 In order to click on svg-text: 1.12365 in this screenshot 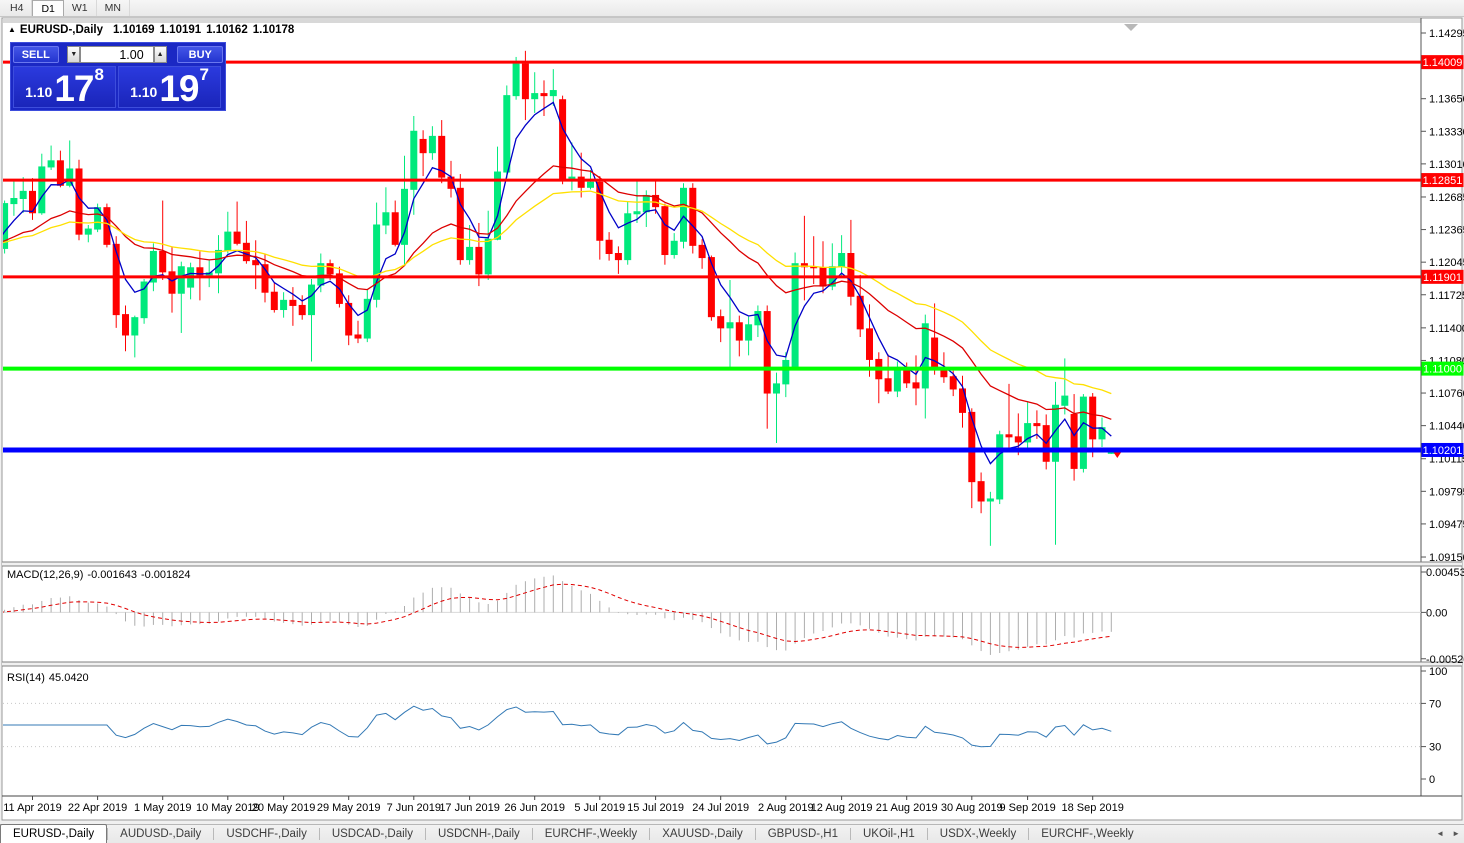, I will do `click(1446, 231)`.